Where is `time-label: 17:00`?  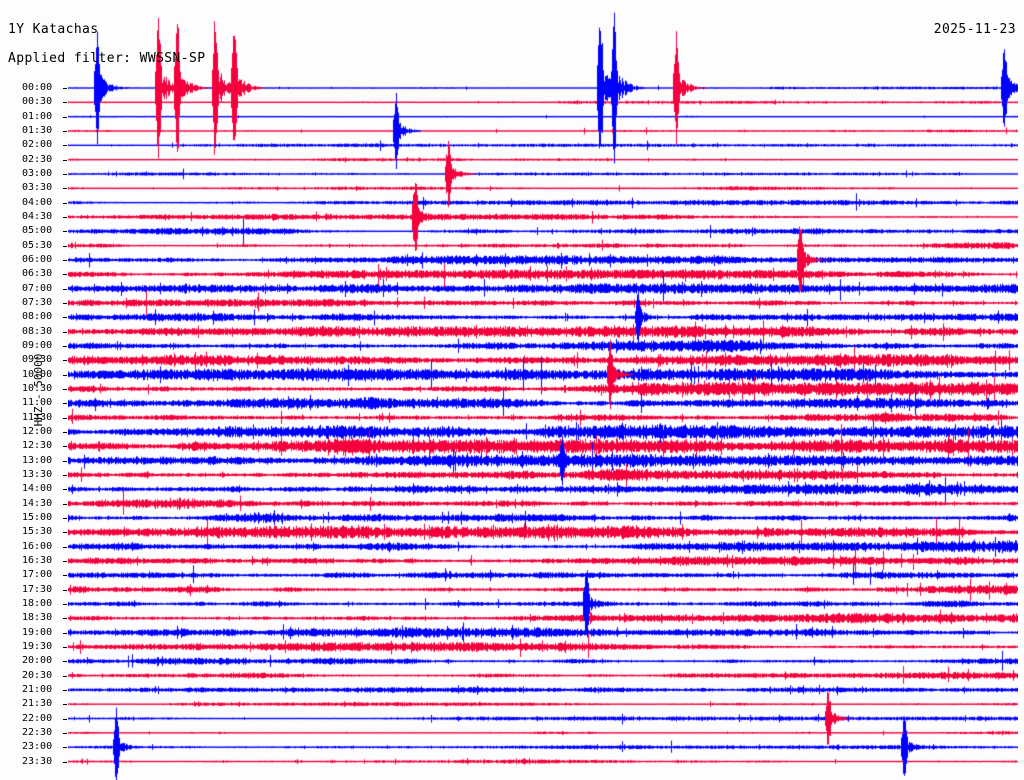 time-label: 17:00 is located at coordinates (37, 575).